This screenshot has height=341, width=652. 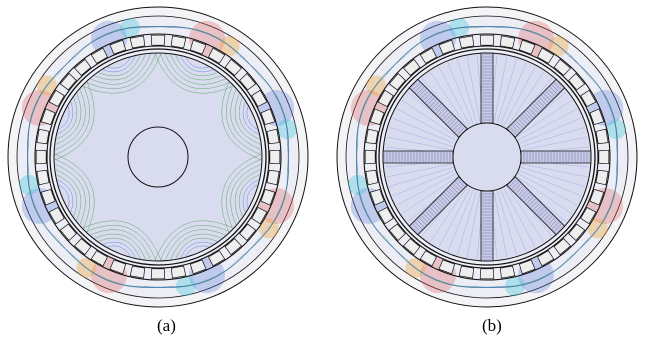 I want to click on shaft-circle, so click(x=158, y=157).